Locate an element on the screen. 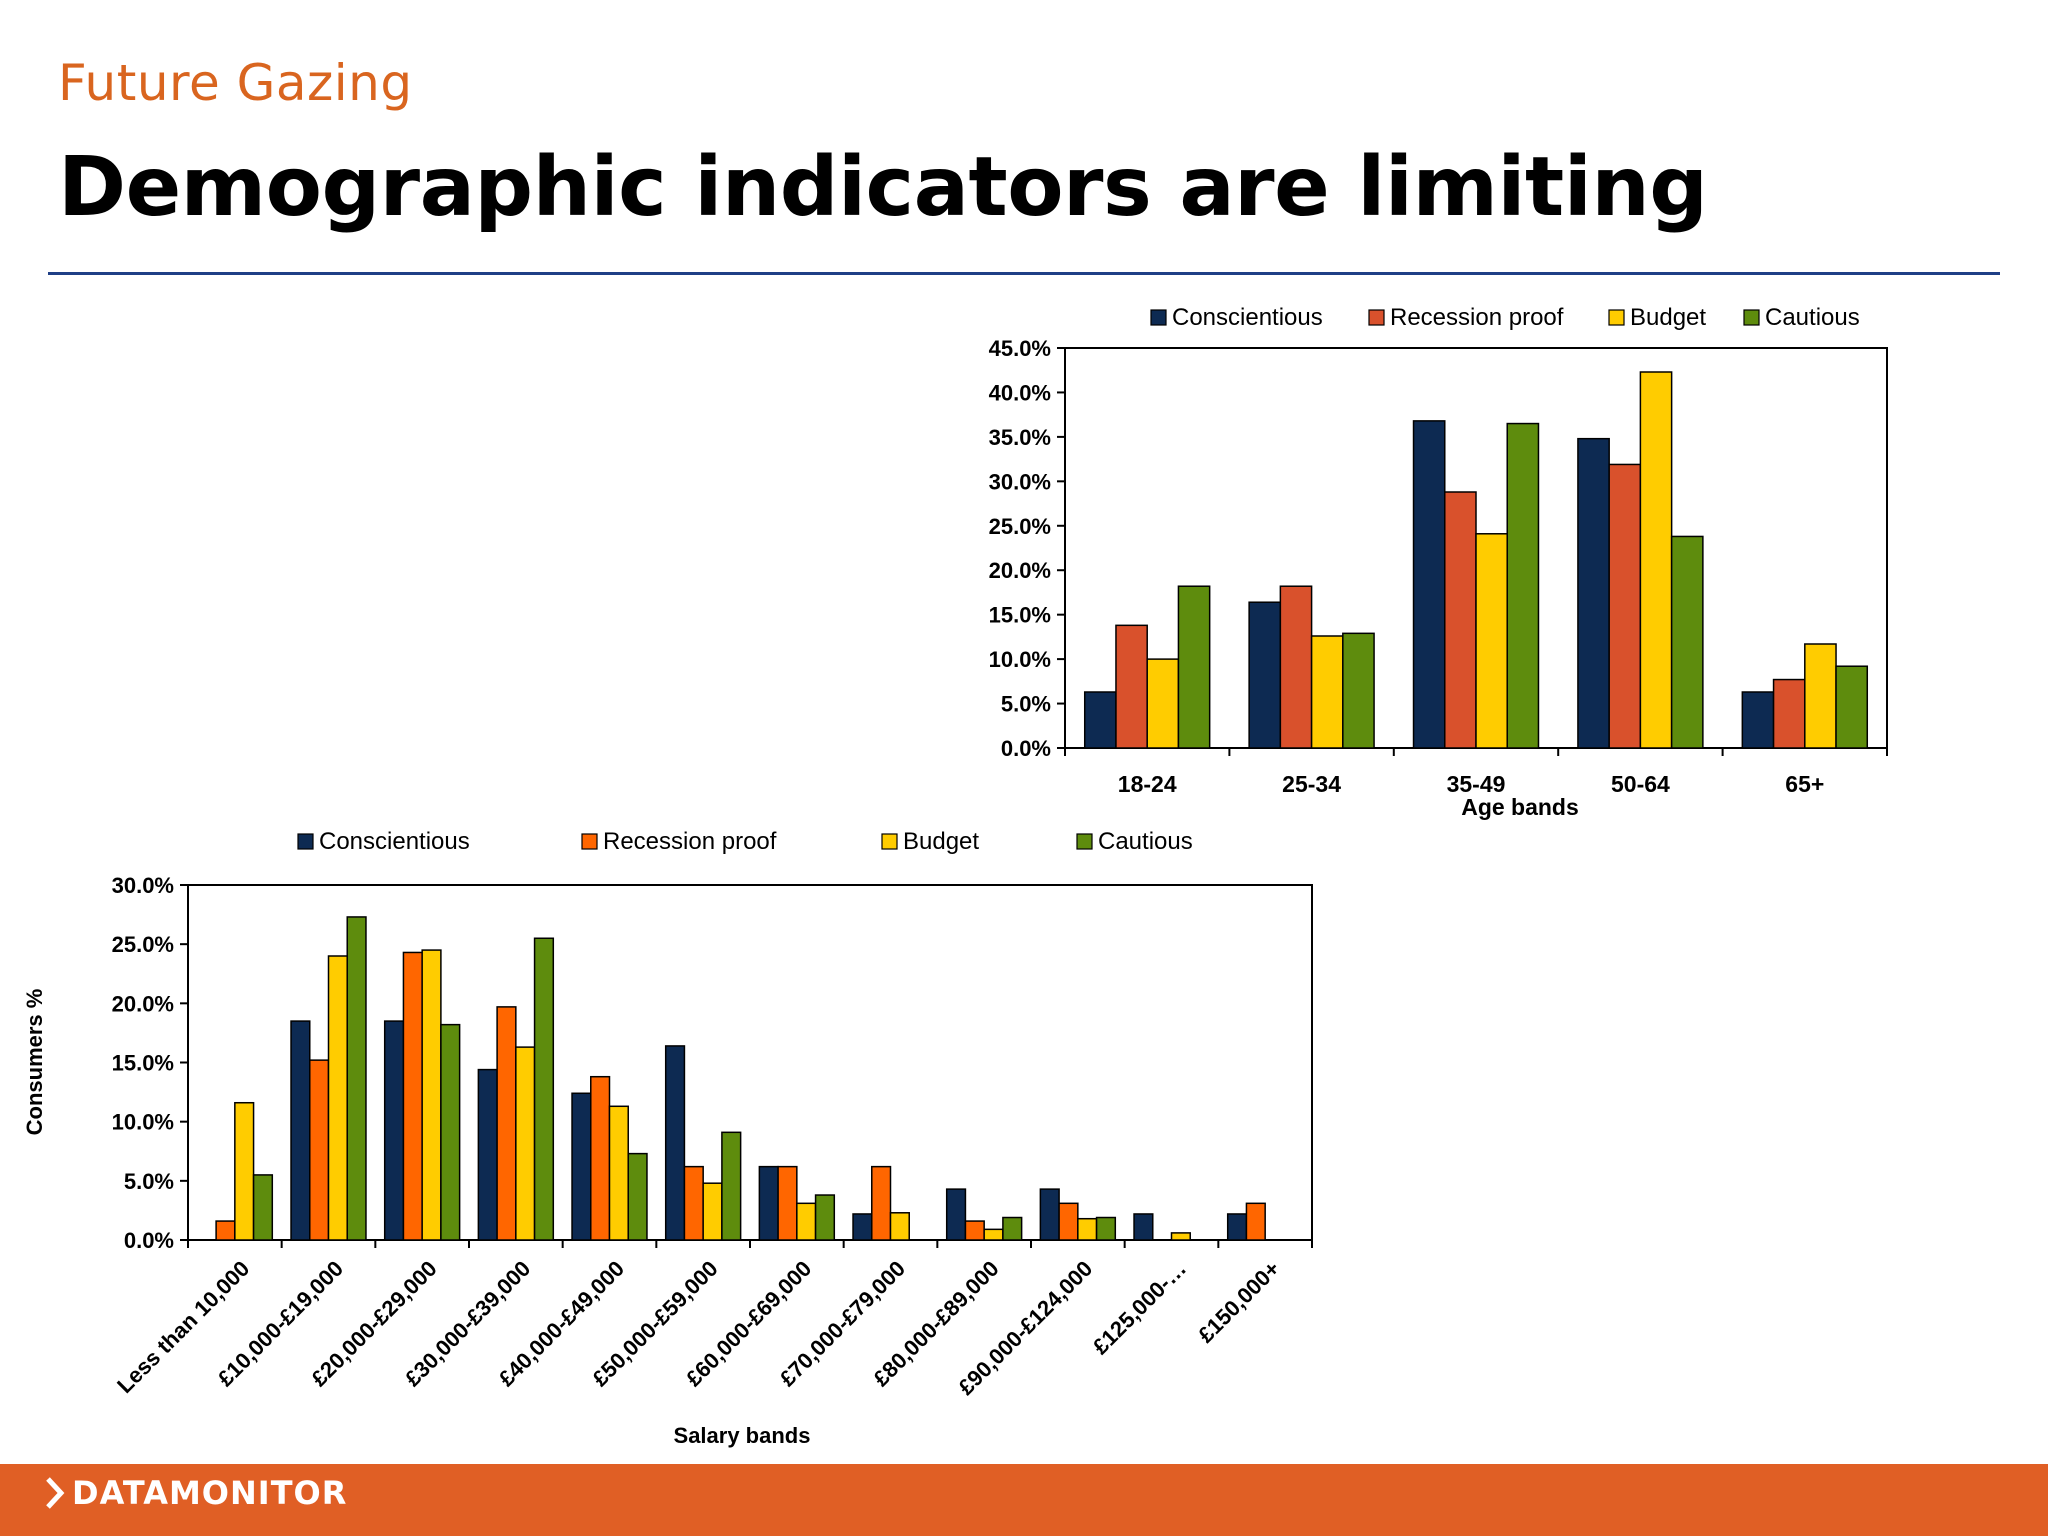 This screenshot has height=1536, width=2048. legend-swatch-recession-proof is located at coordinates (1376, 317).